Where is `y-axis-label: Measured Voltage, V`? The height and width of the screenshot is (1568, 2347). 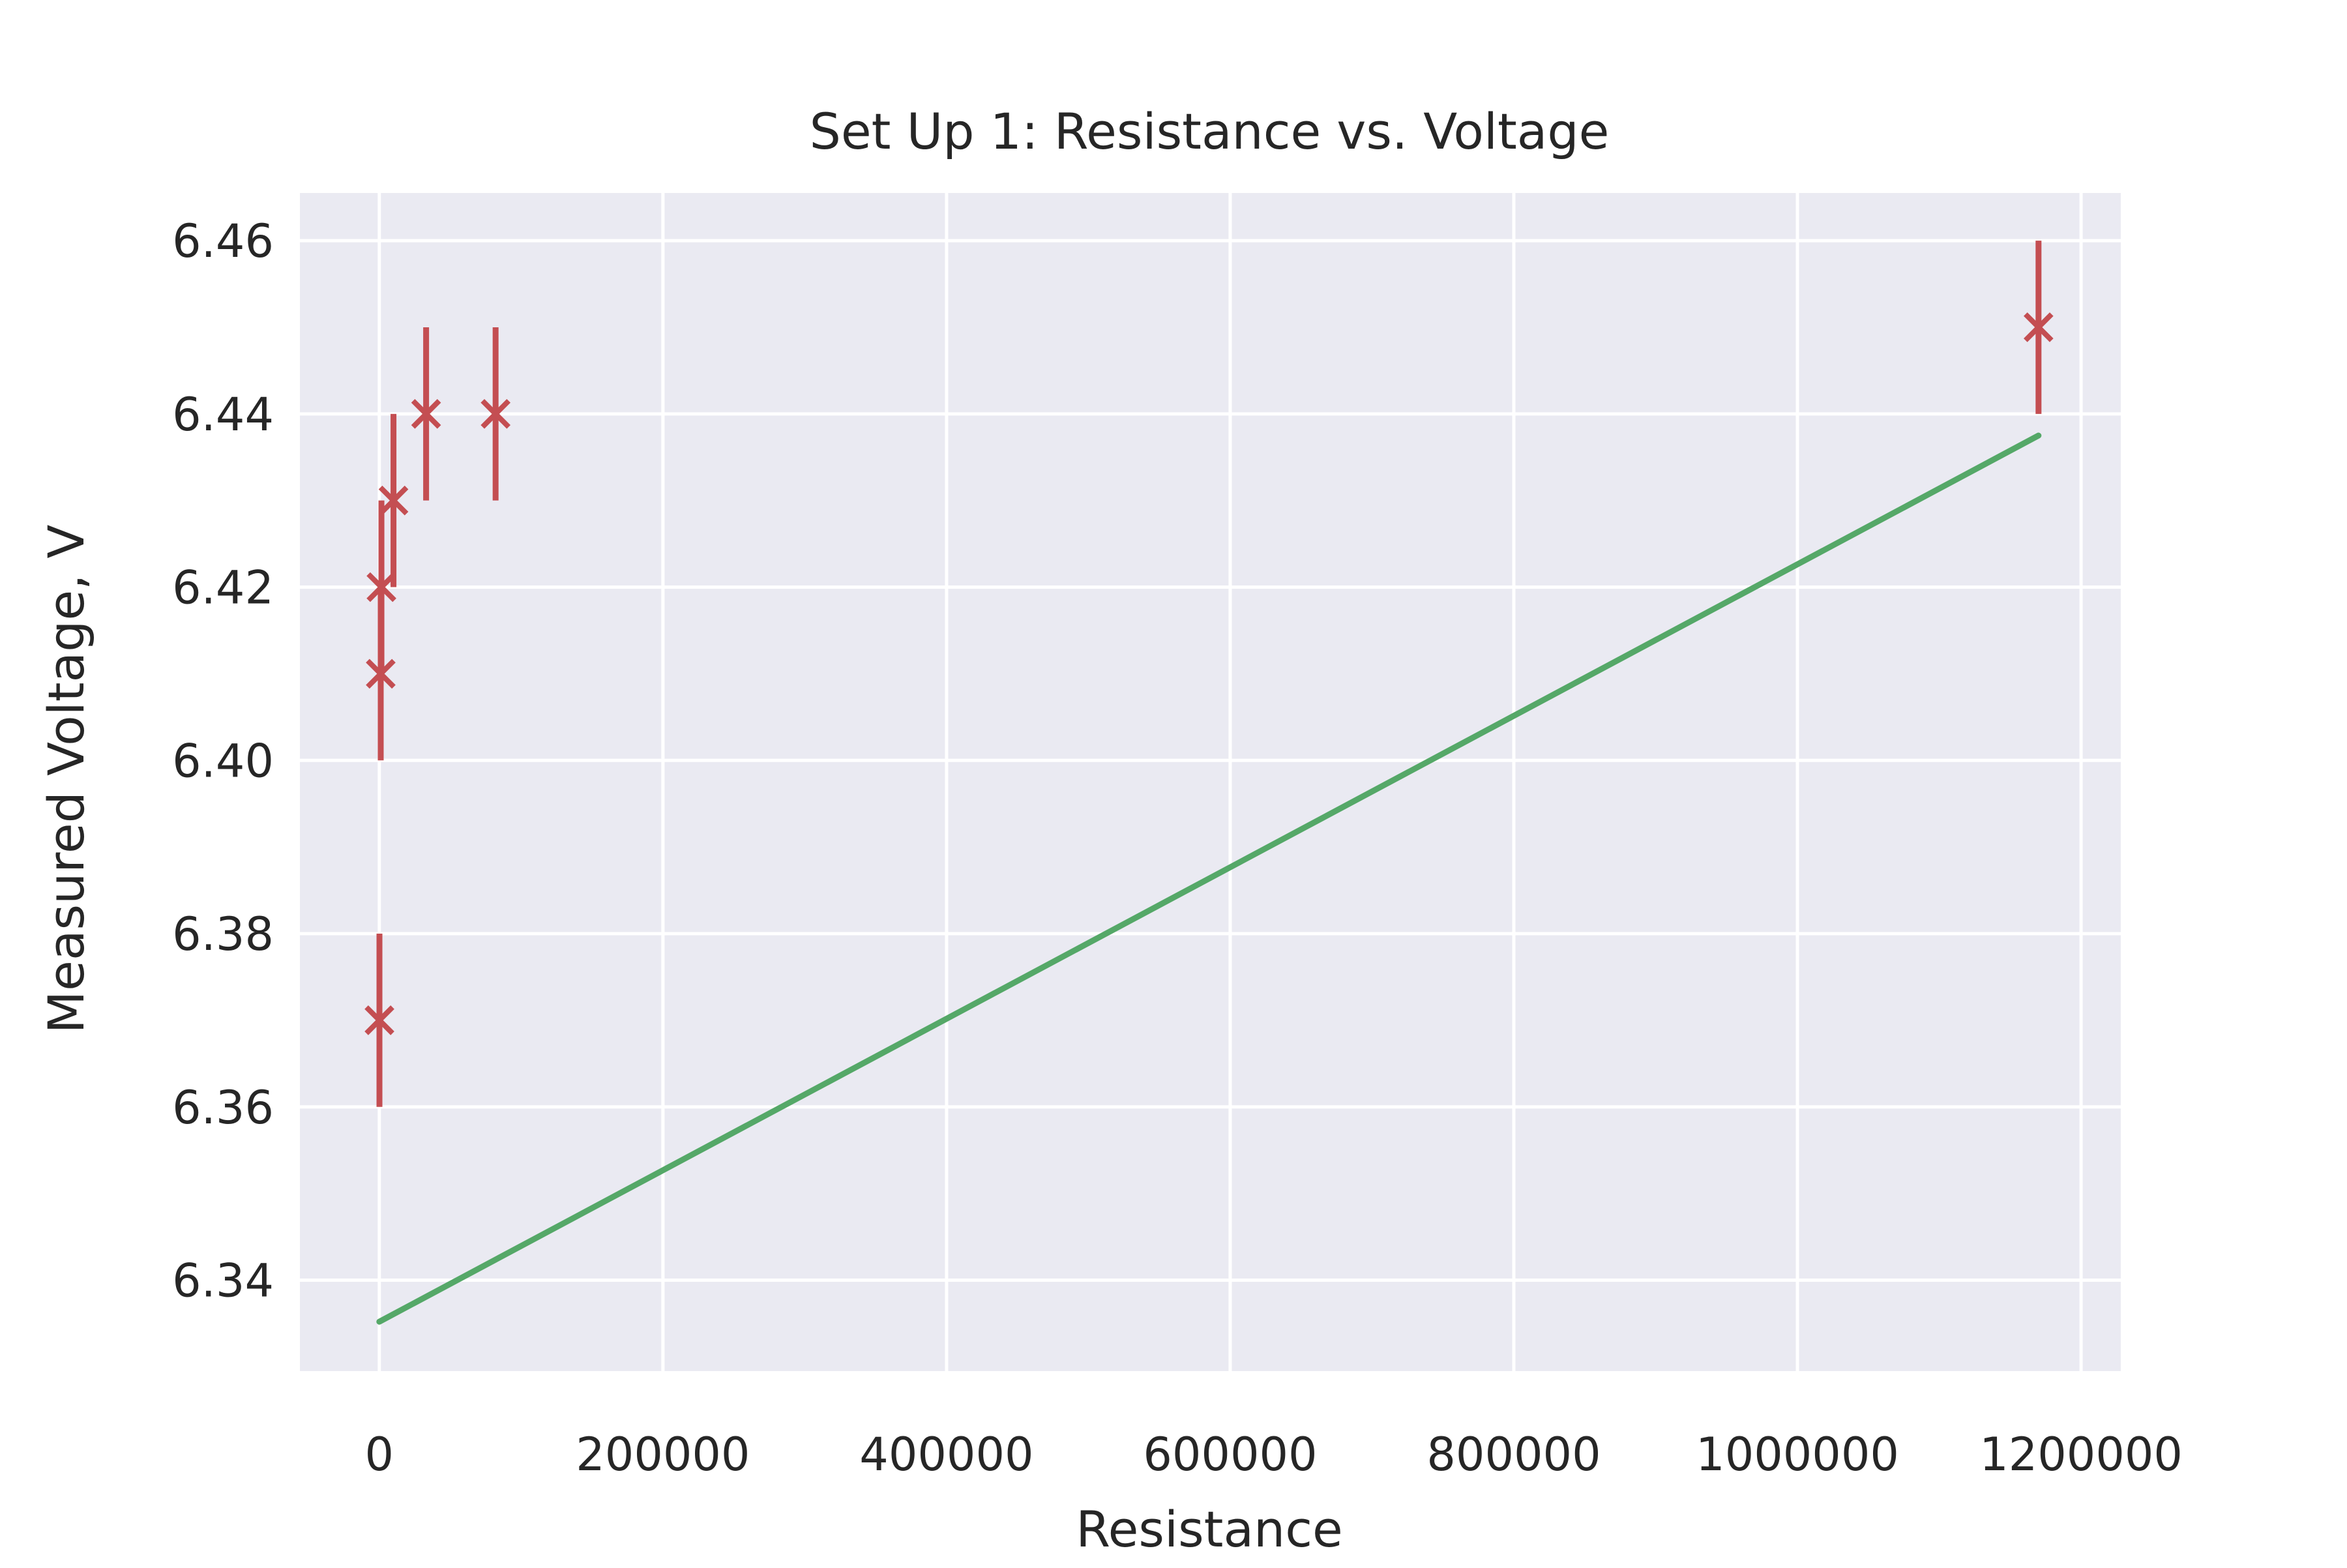 y-axis-label: Measured Voltage, V is located at coordinates (66, 780).